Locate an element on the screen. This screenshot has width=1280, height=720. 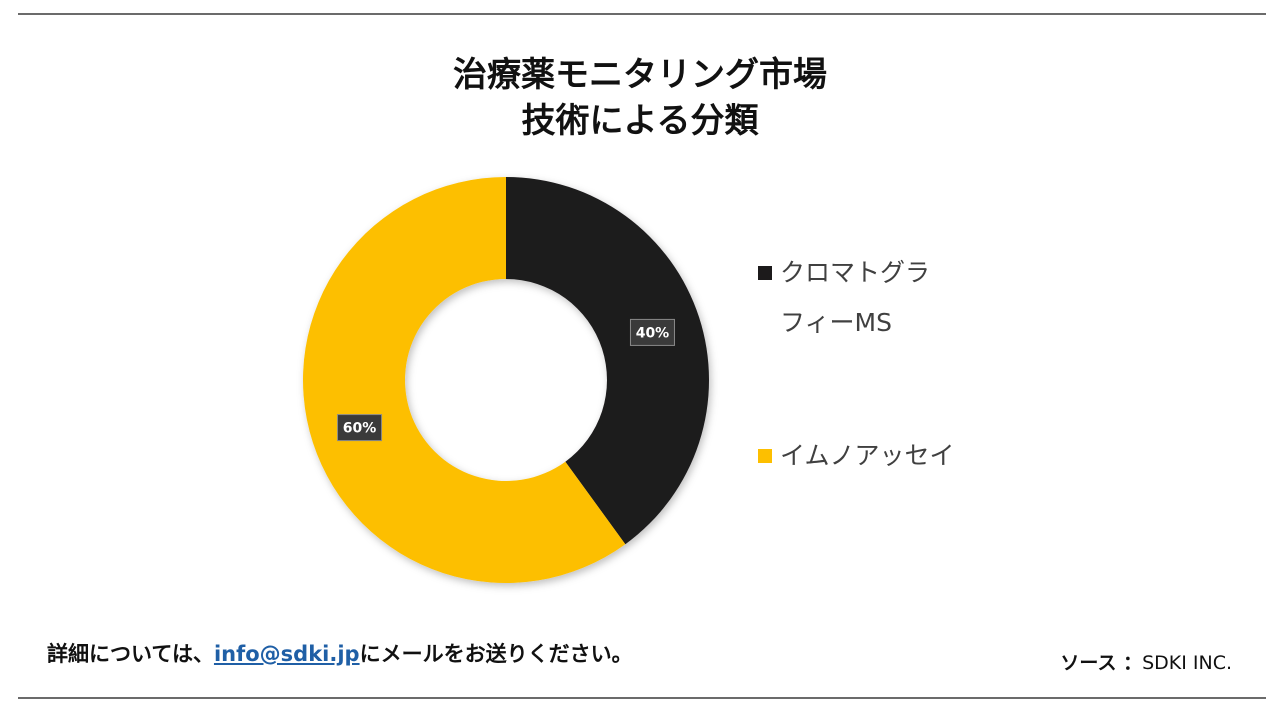
legend-item-immunoassay: イムノアッセイ is located at coordinates (858, 456).